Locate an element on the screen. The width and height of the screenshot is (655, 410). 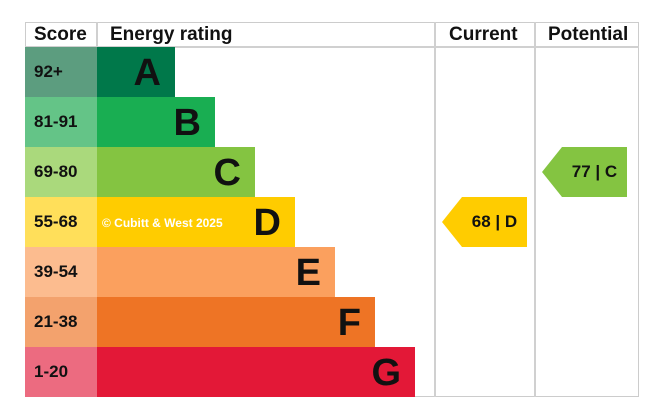
score-cell: 55-68 is located at coordinates (61, 222).